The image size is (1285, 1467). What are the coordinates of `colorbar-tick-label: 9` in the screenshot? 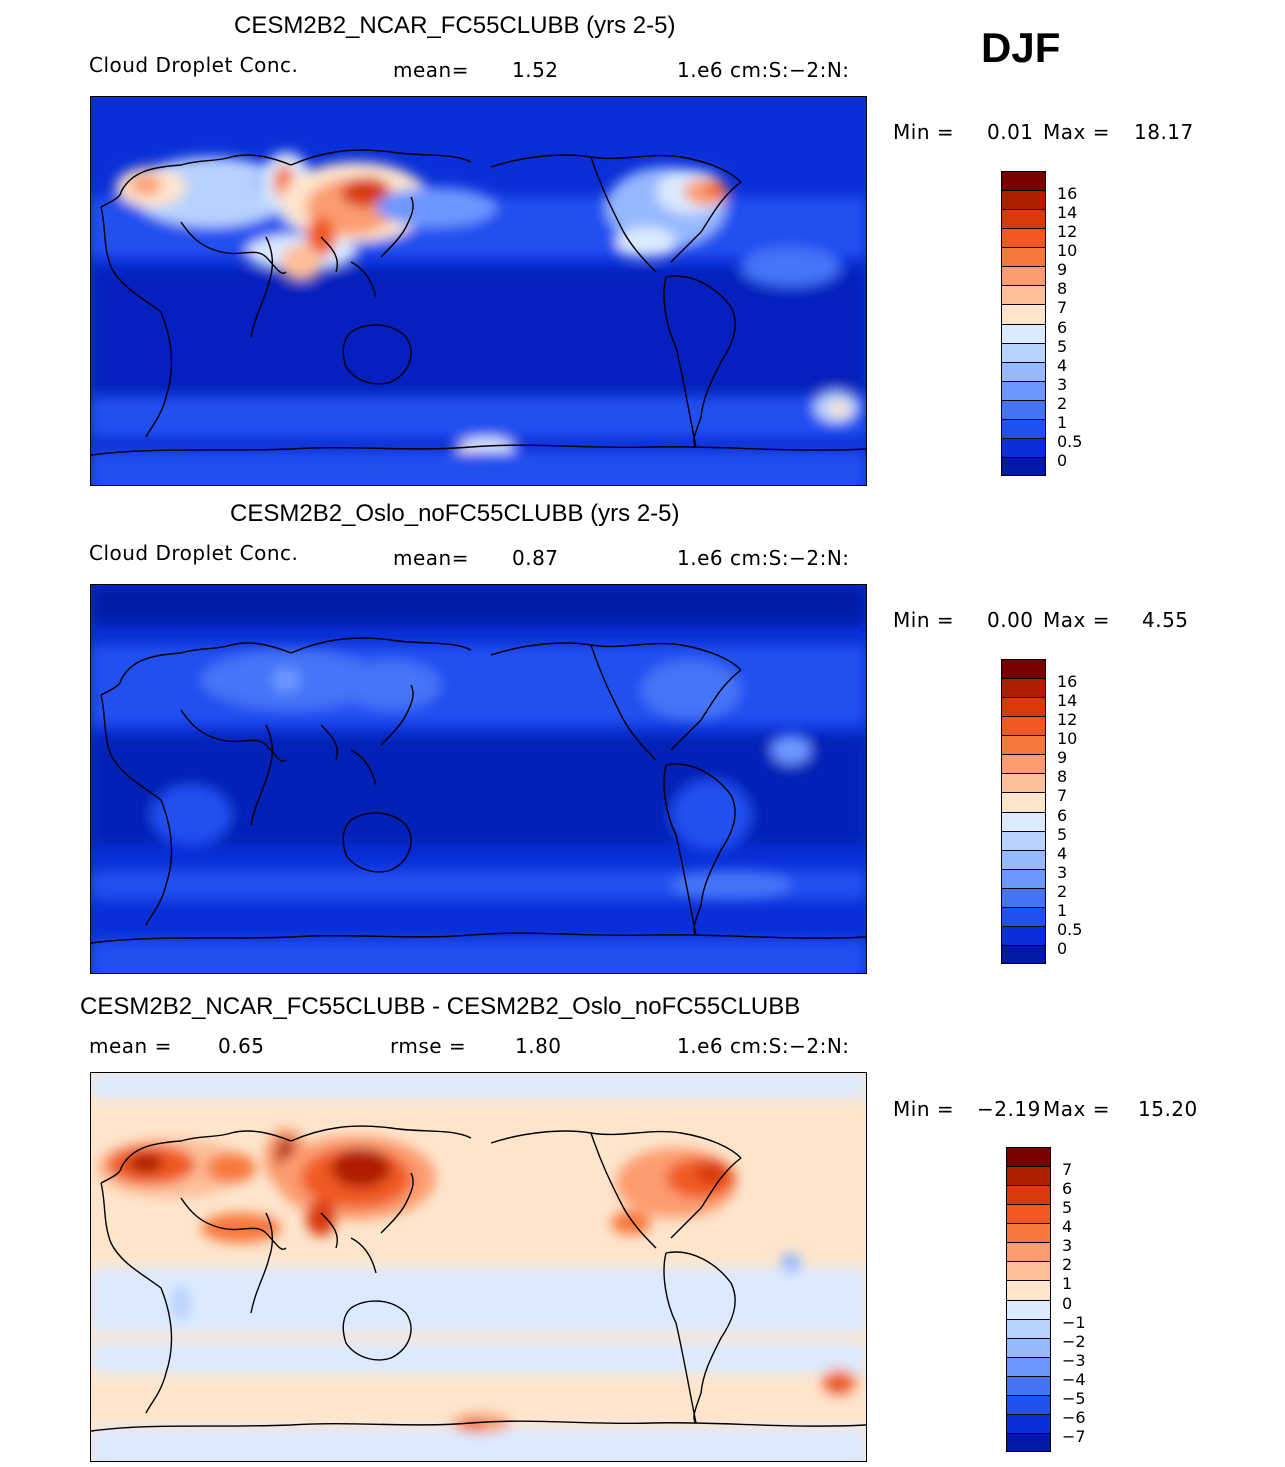 It's located at (1062, 758).